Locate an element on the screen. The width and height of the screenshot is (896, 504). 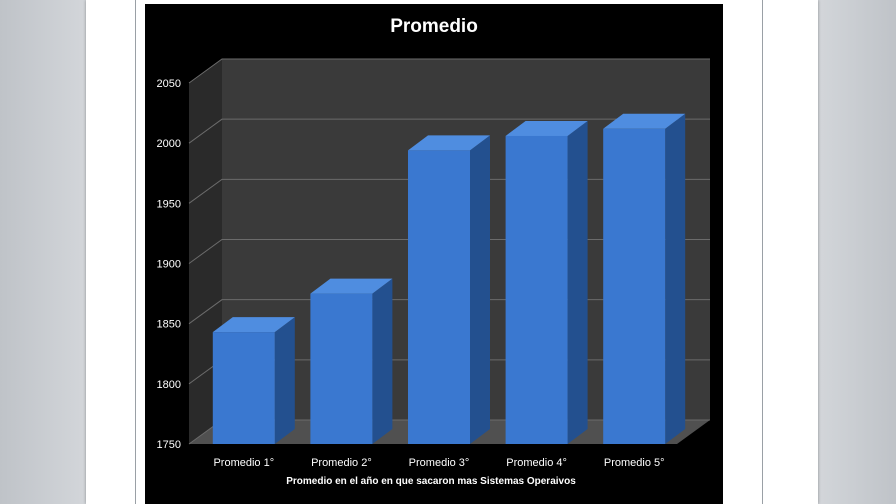
chart-title: Promedio is located at coordinates (434, 26).